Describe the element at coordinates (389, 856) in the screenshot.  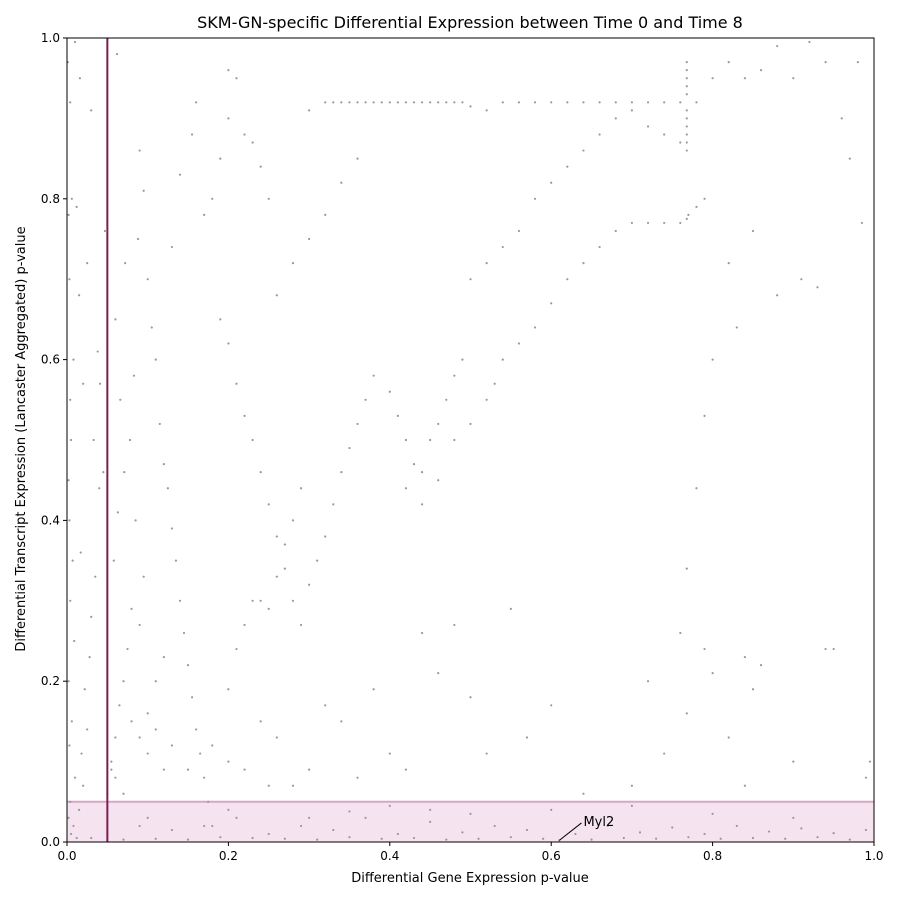
I see `x-tick-label: 0.4` at that location.